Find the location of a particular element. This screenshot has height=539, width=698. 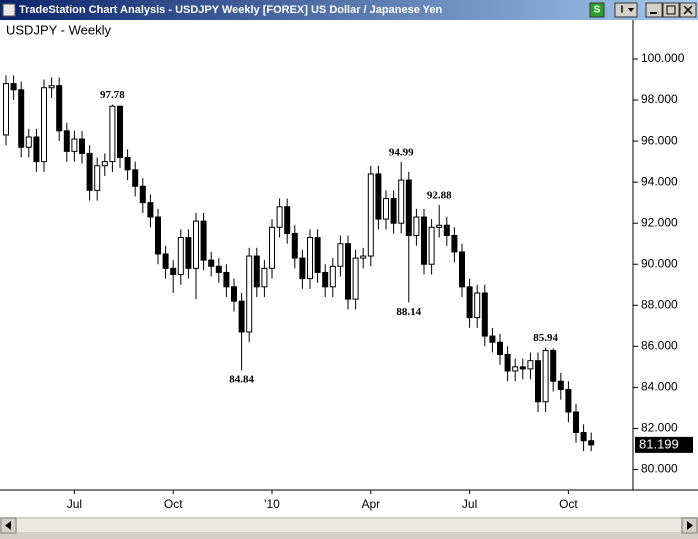

maximize-icon is located at coordinates (671, 10).